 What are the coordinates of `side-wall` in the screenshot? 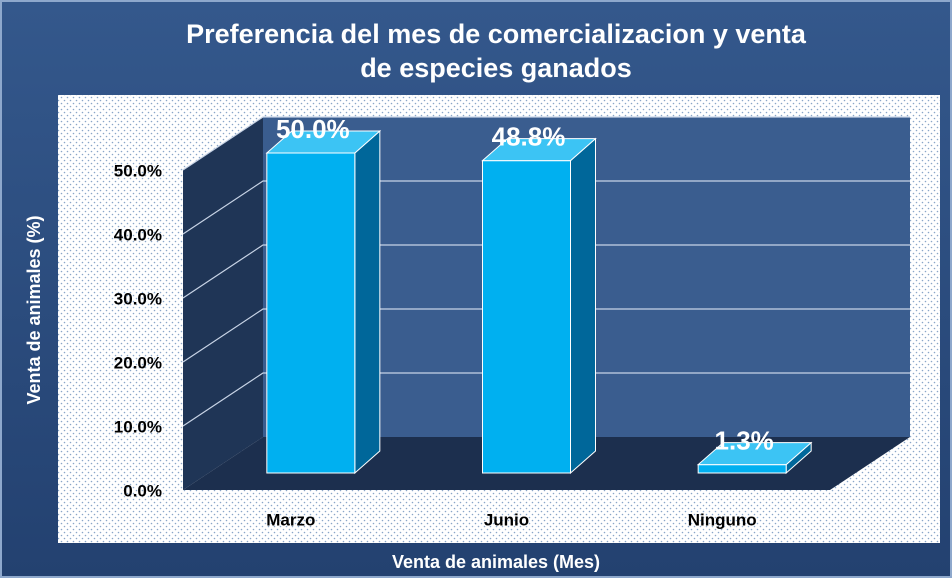 It's located at (223, 303).